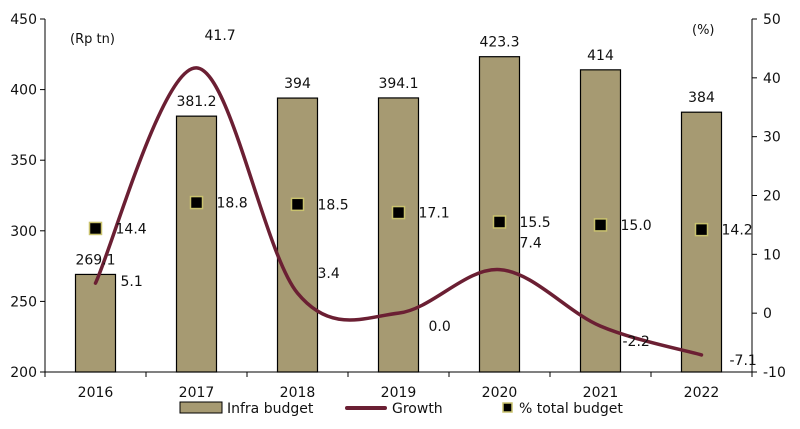  Describe the element at coordinates (772, 255) in the screenshot. I see `right-tick-label-10: 10` at that location.